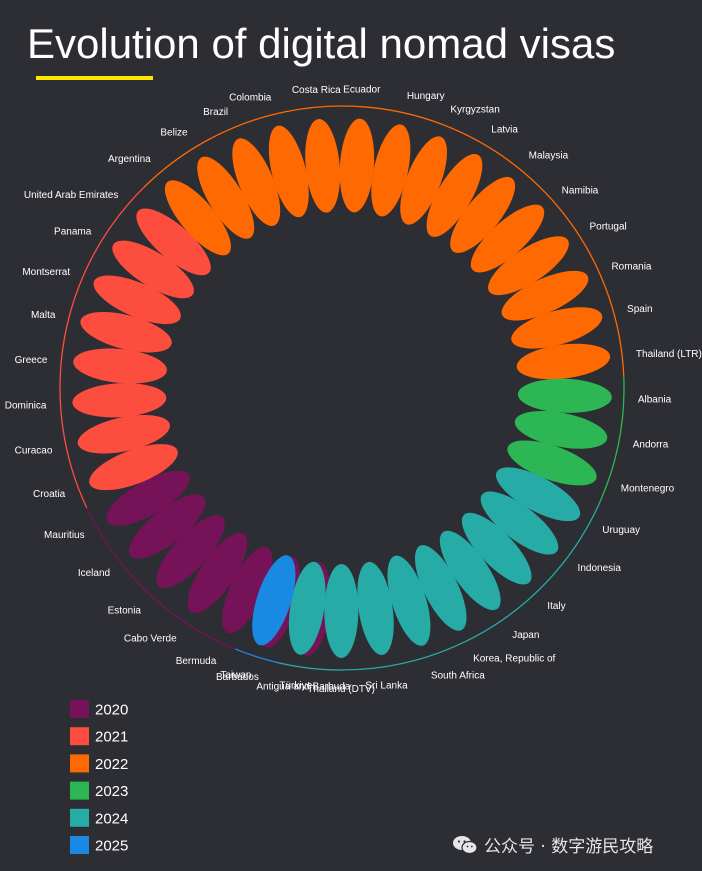 This screenshot has width=702, height=871. What do you see at coordinates (148, 498) in the screenshot?
I see `petal-mauritius` at bounding box center [148, 498].